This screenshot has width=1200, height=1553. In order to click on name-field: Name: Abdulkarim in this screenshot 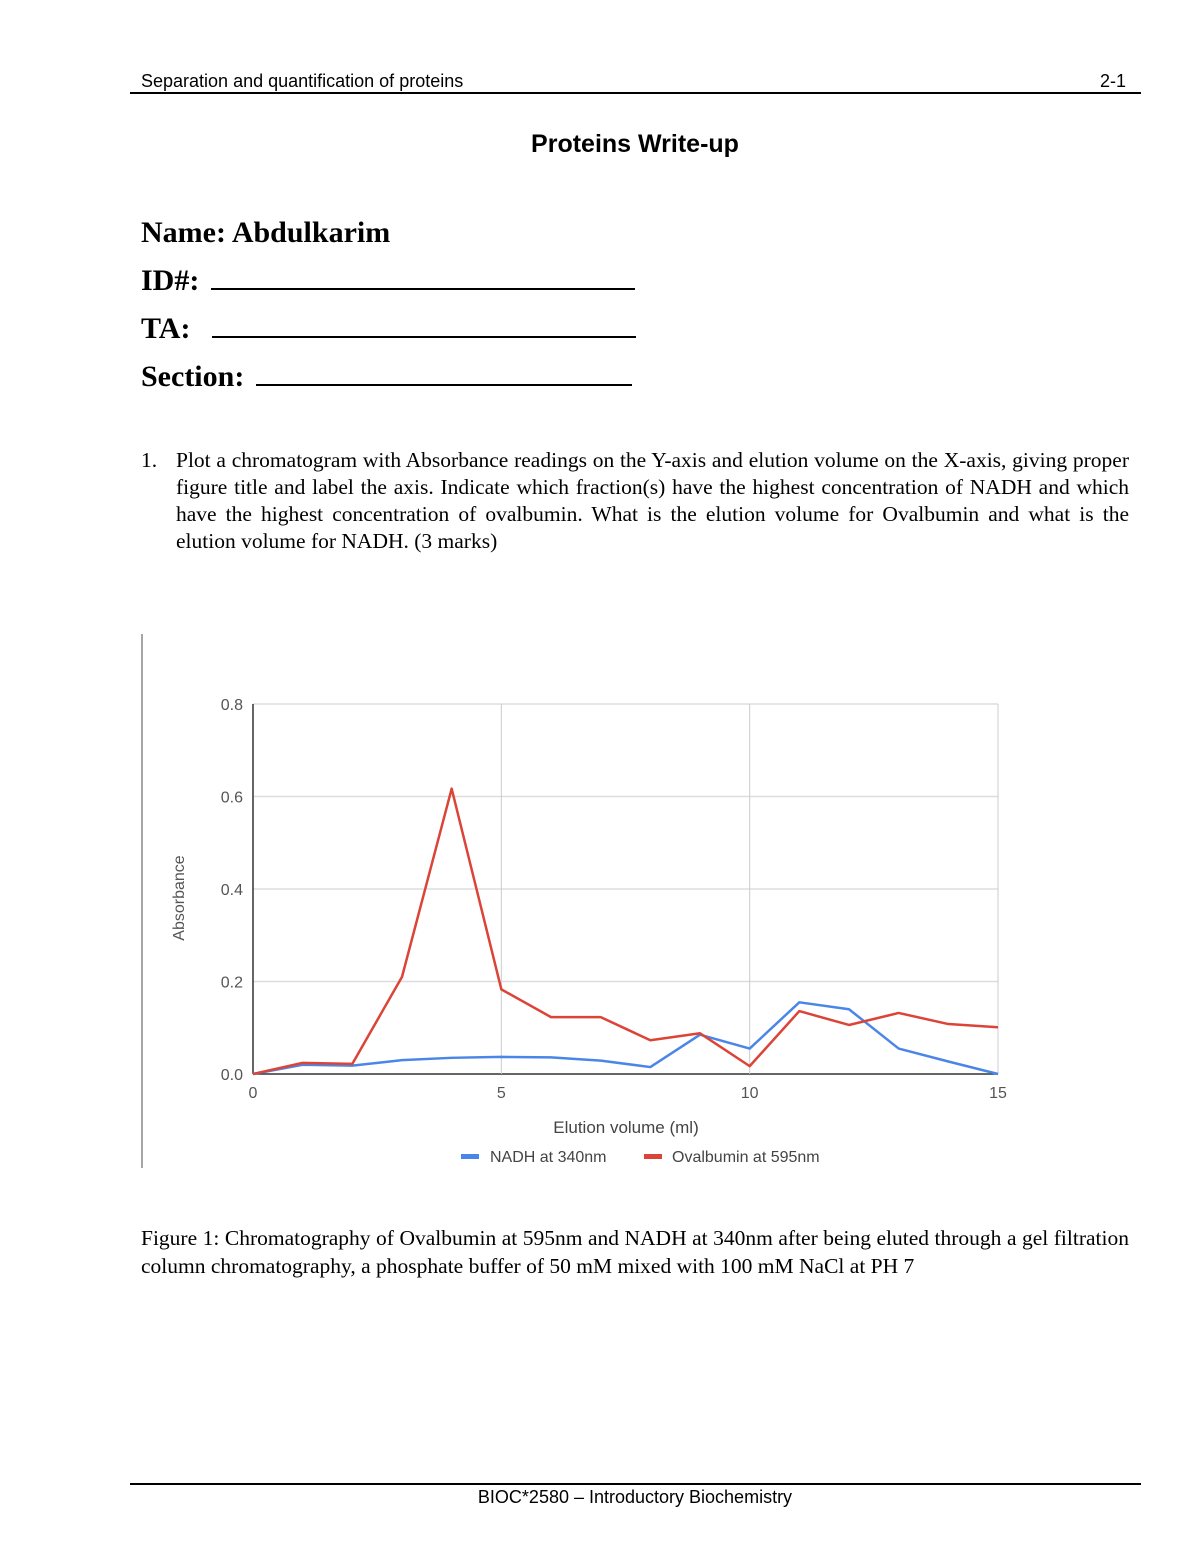, I will do `click(265, 233)`.